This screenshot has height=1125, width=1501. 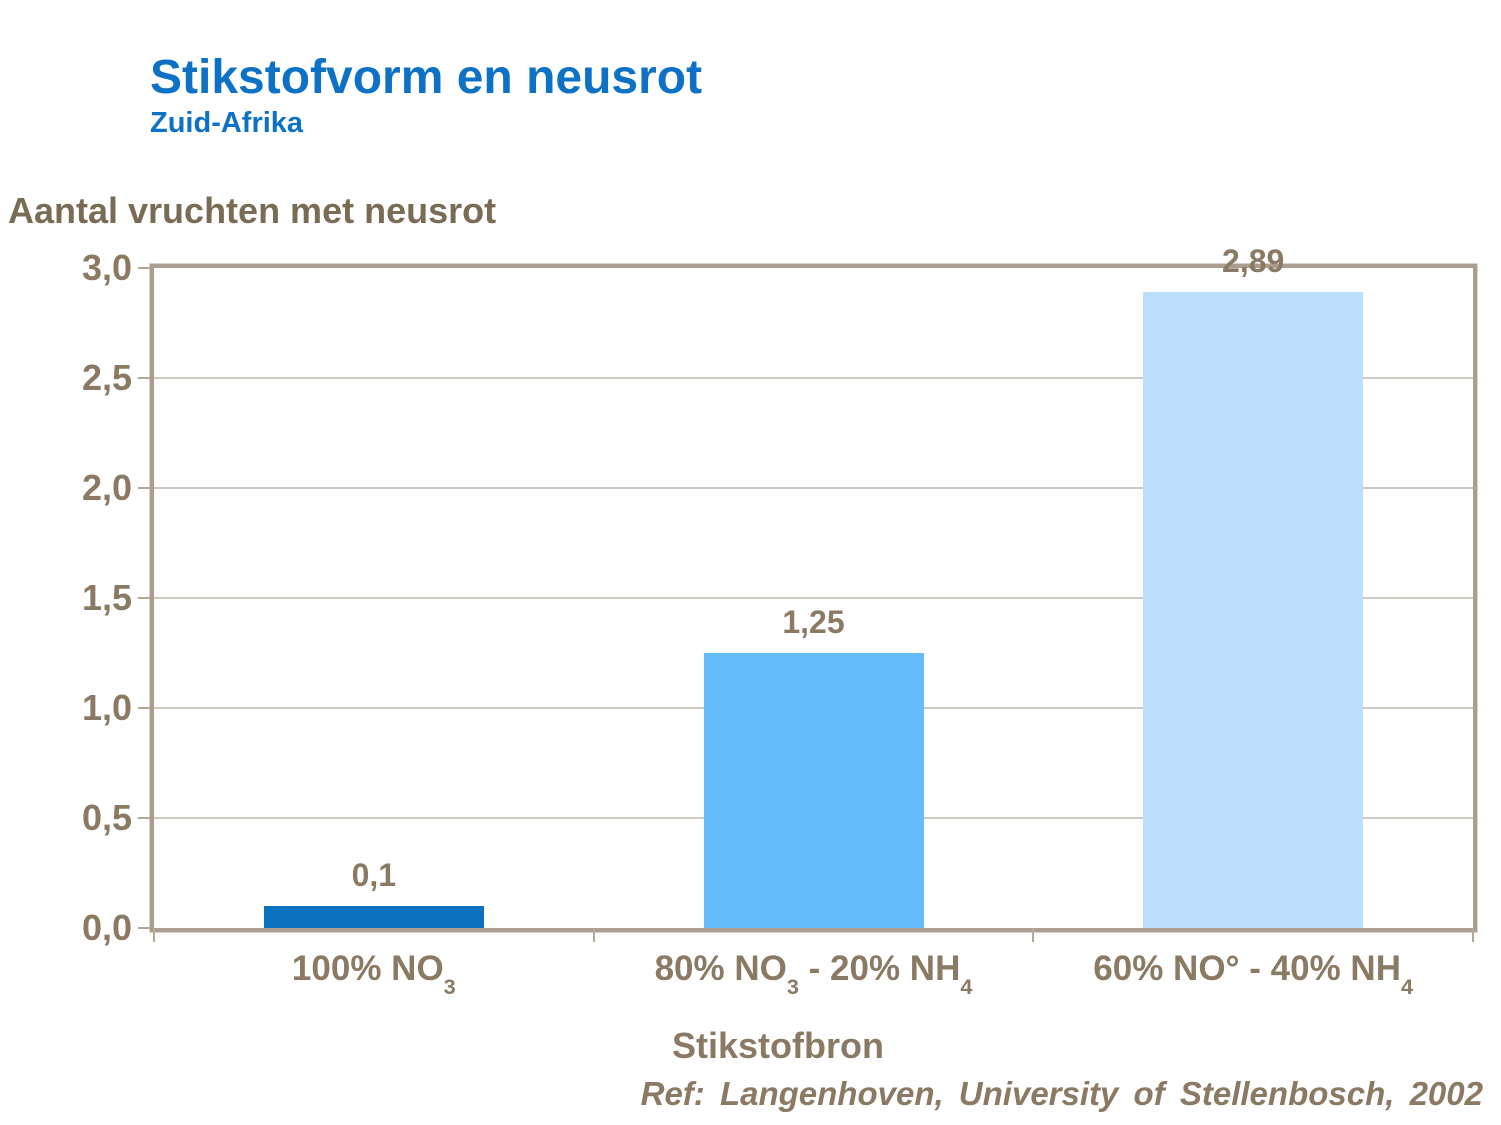 What do you see at coordinates (106, 267) in the screenshot?
I see `y-tick-label: 3,0` at bounding box center [106, 267].